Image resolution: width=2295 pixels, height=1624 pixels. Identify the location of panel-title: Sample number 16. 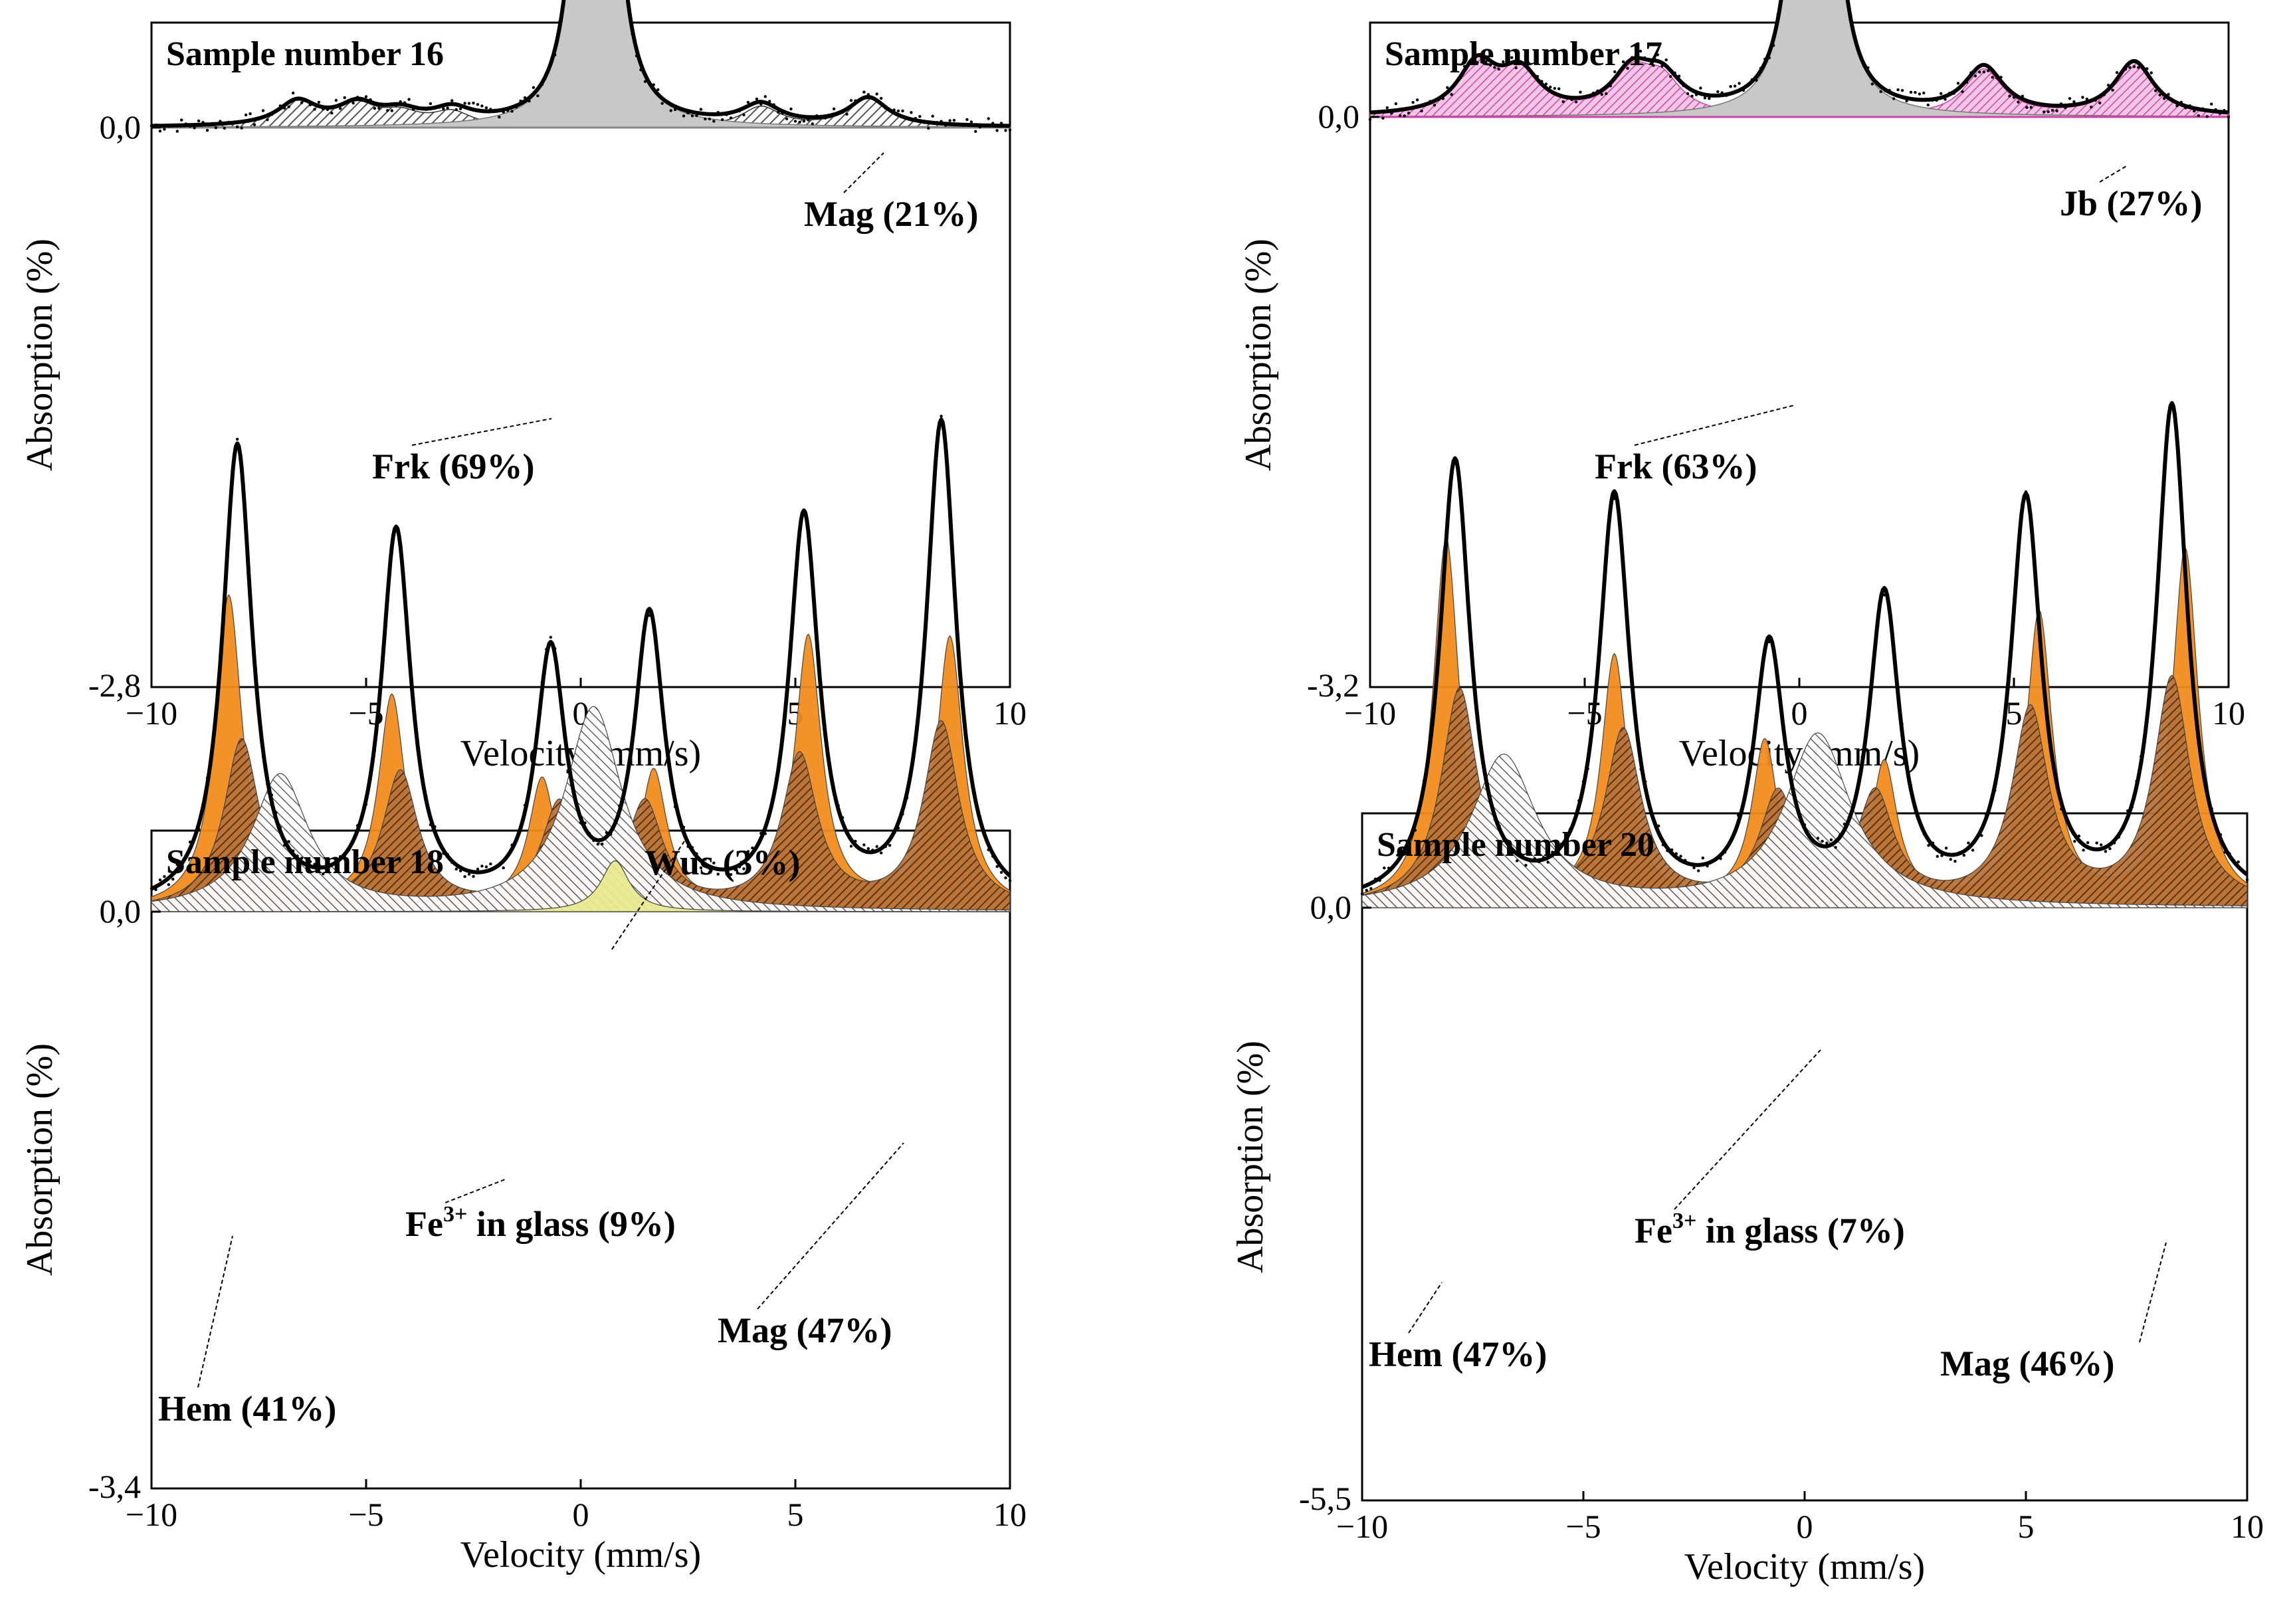
(305, 54).